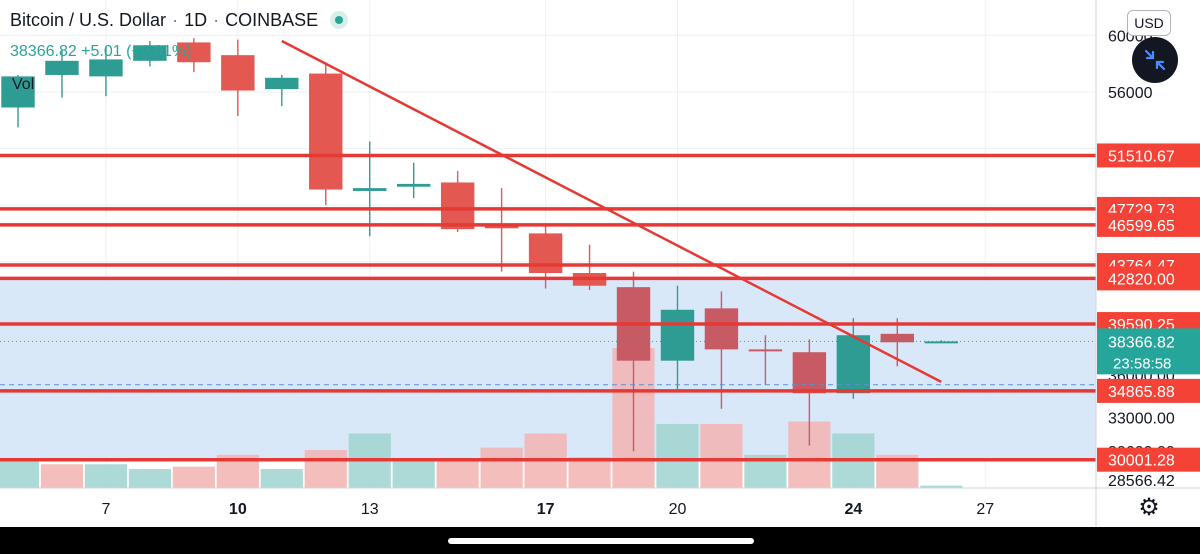 This screenshot has width=1200, height=554. I want to click on last-price-label: 38366.82, so click(1141, 342).